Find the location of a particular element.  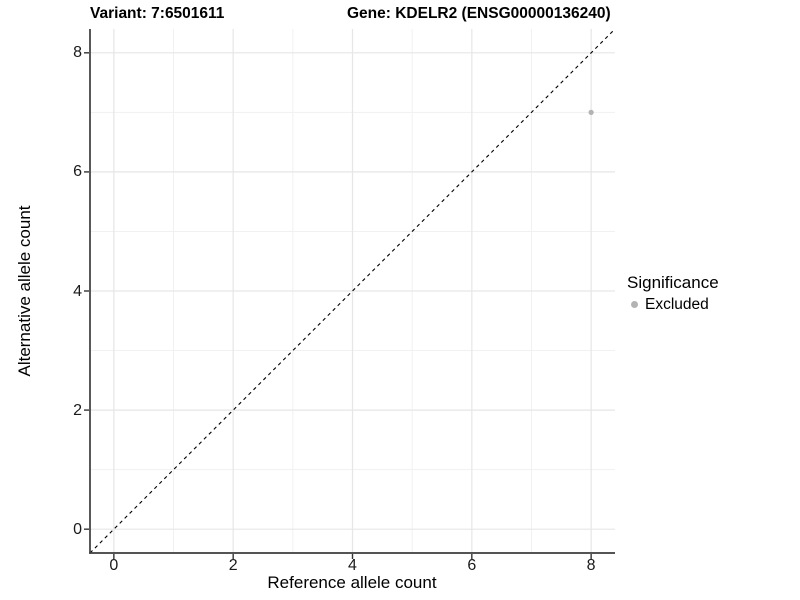

x-axis-title: Reference allele count is located at coordinates (352, 582).